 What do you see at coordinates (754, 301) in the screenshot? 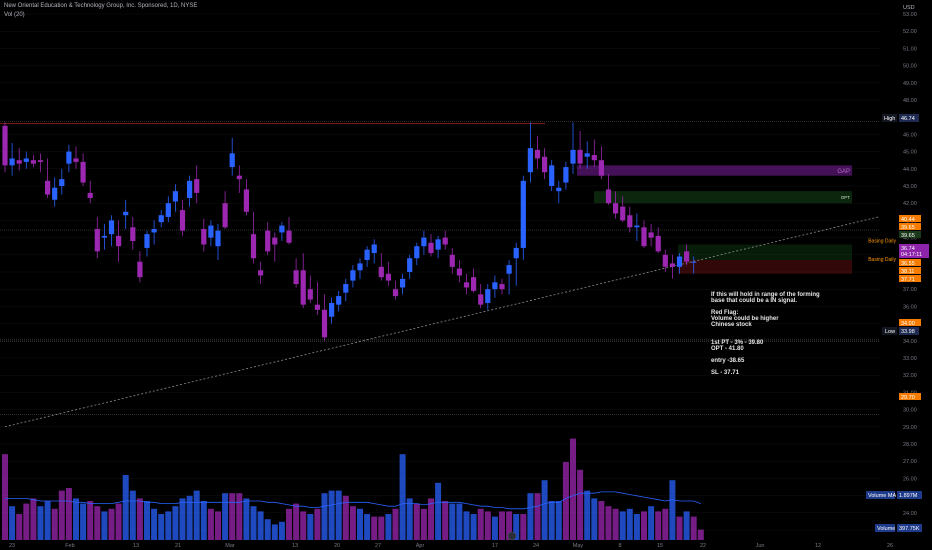
I see `note-line-2: base that could be a IN signal.` at bounding box center [754, 301].